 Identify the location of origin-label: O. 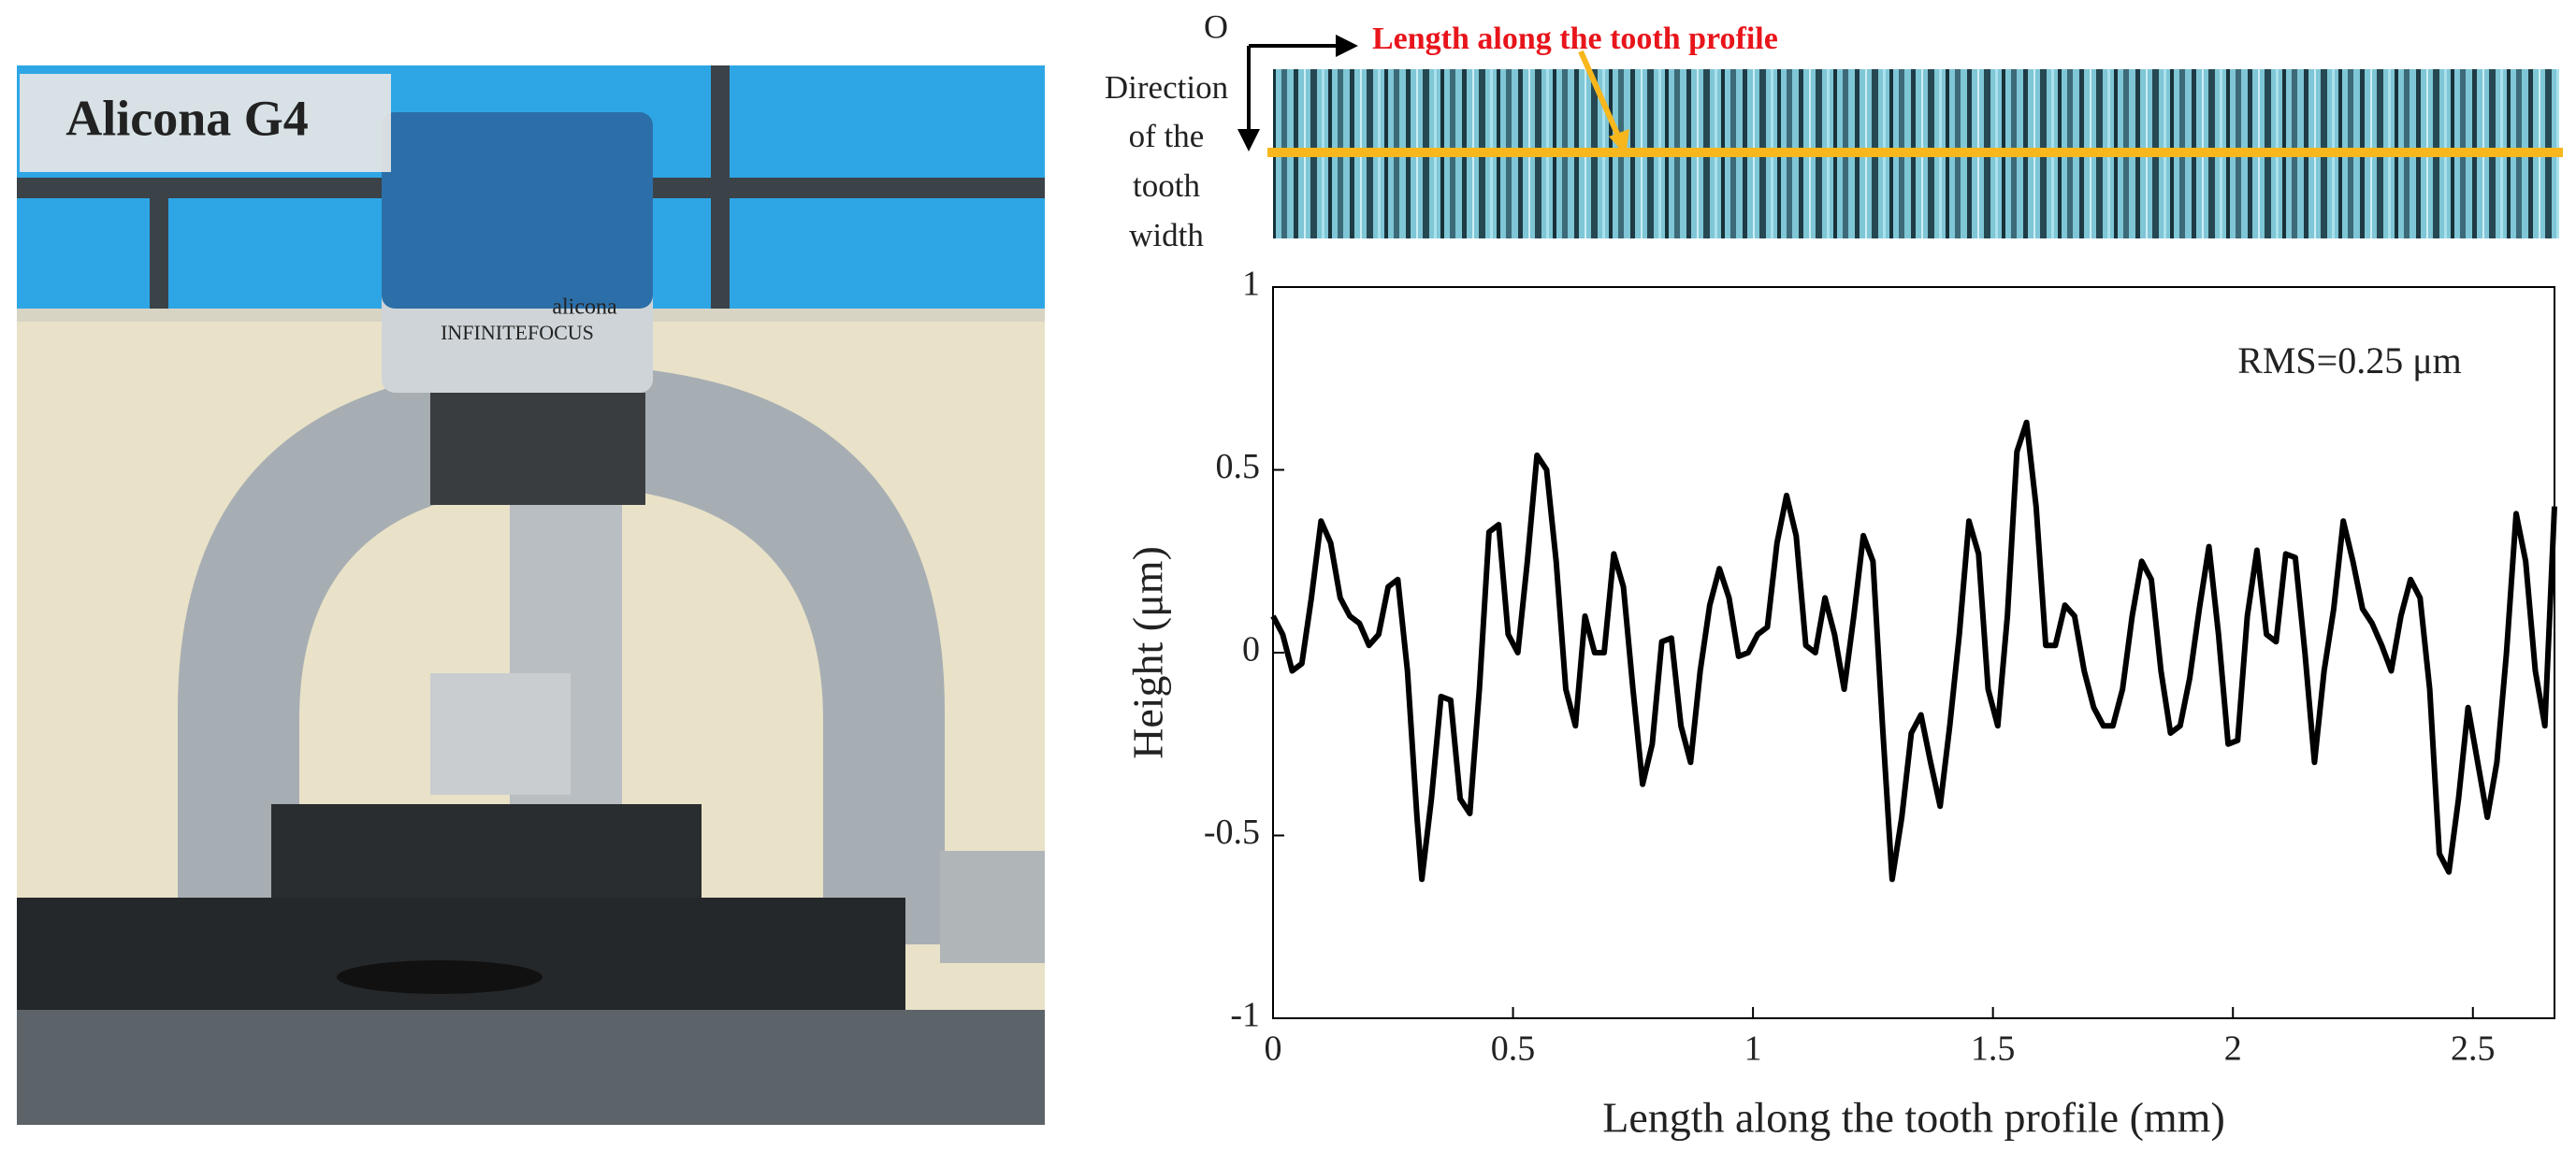
(1216, 26).